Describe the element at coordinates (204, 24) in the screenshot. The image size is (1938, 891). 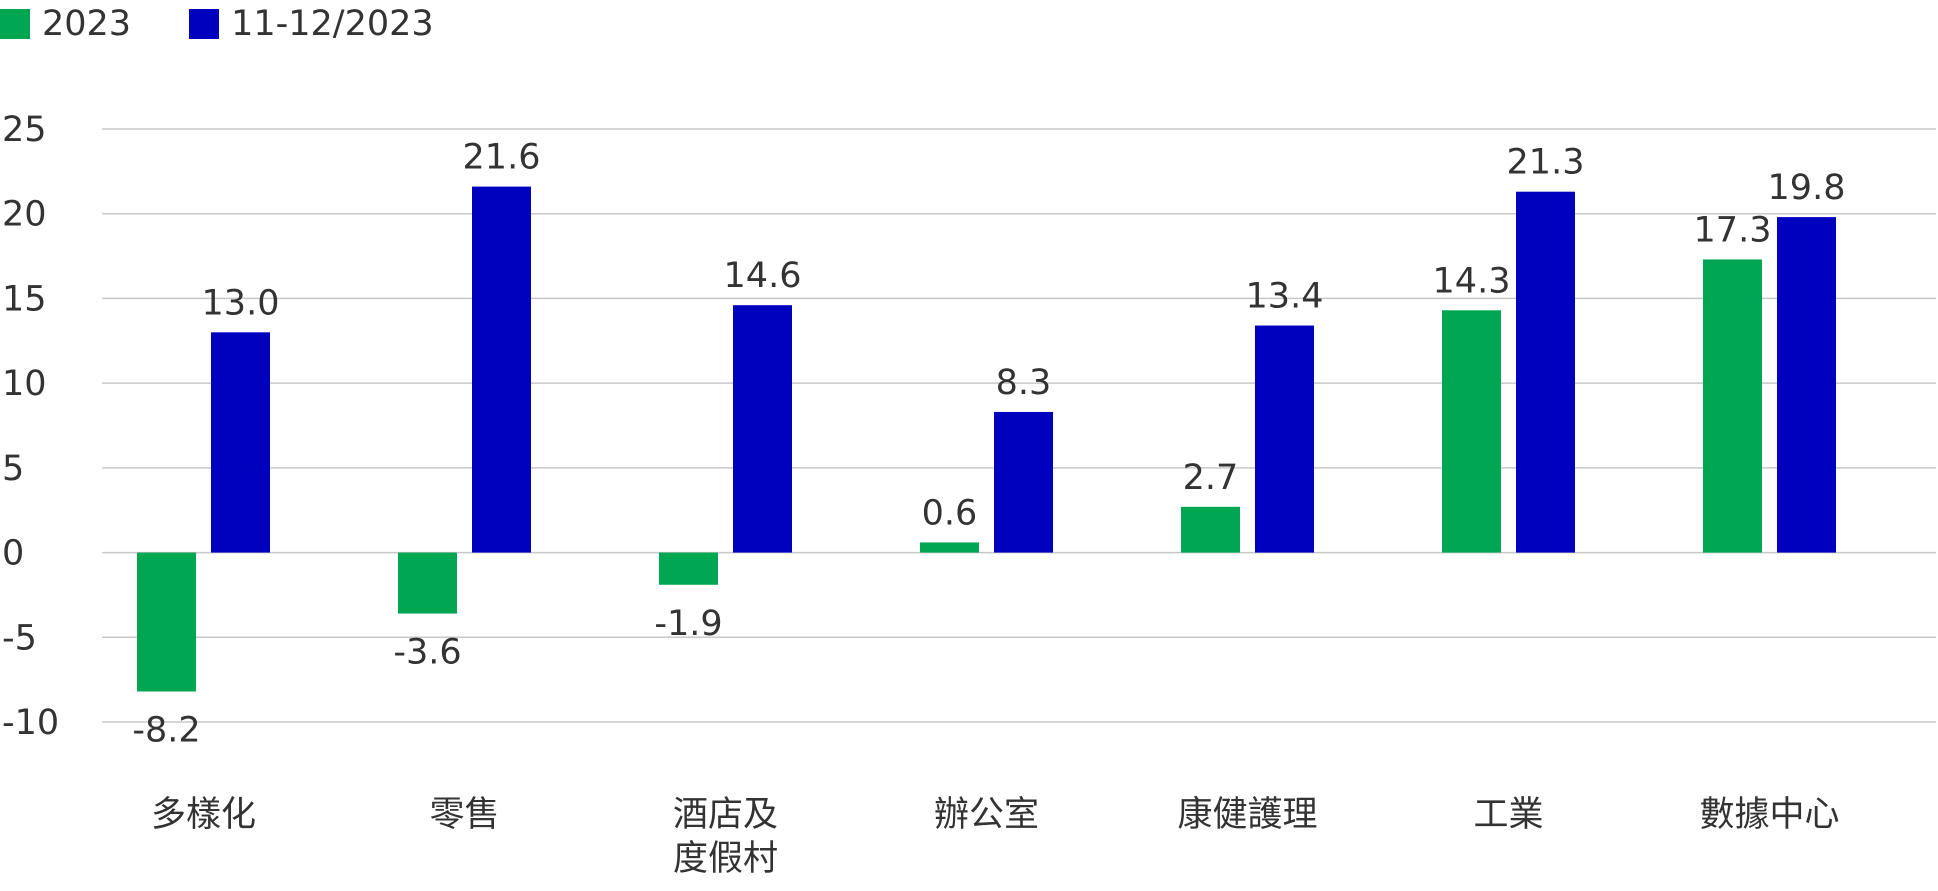
I see `legend-swatch-nov-dec-2023` at that location.